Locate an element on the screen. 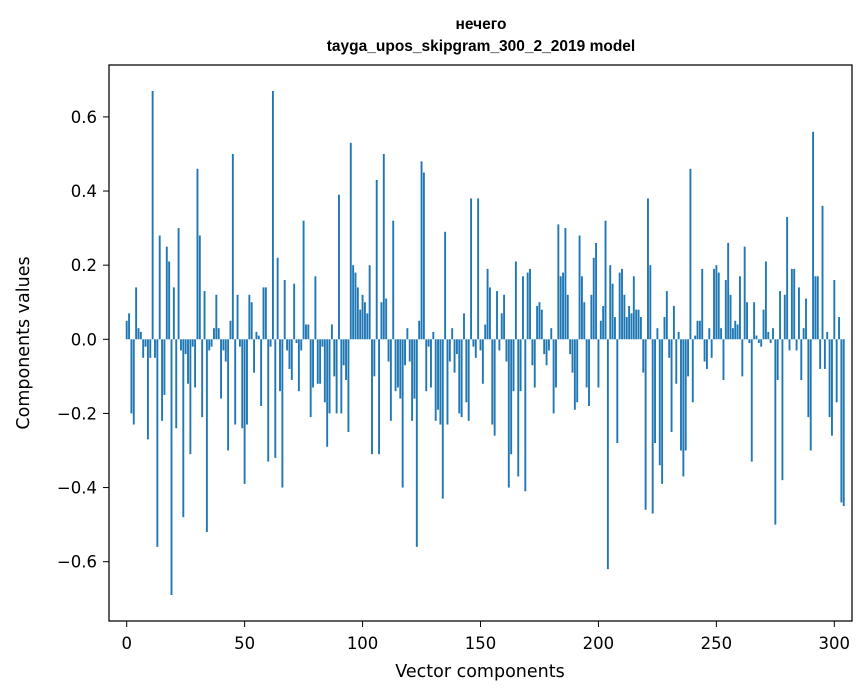  y-tick-label: 0.0 is located at coordinates (84, 339).